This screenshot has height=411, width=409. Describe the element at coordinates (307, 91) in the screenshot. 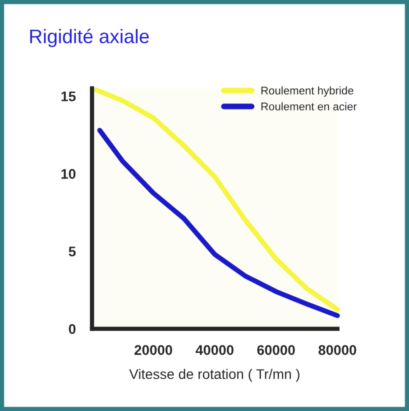

I see `legend-label: Roulement hybride` at that location.